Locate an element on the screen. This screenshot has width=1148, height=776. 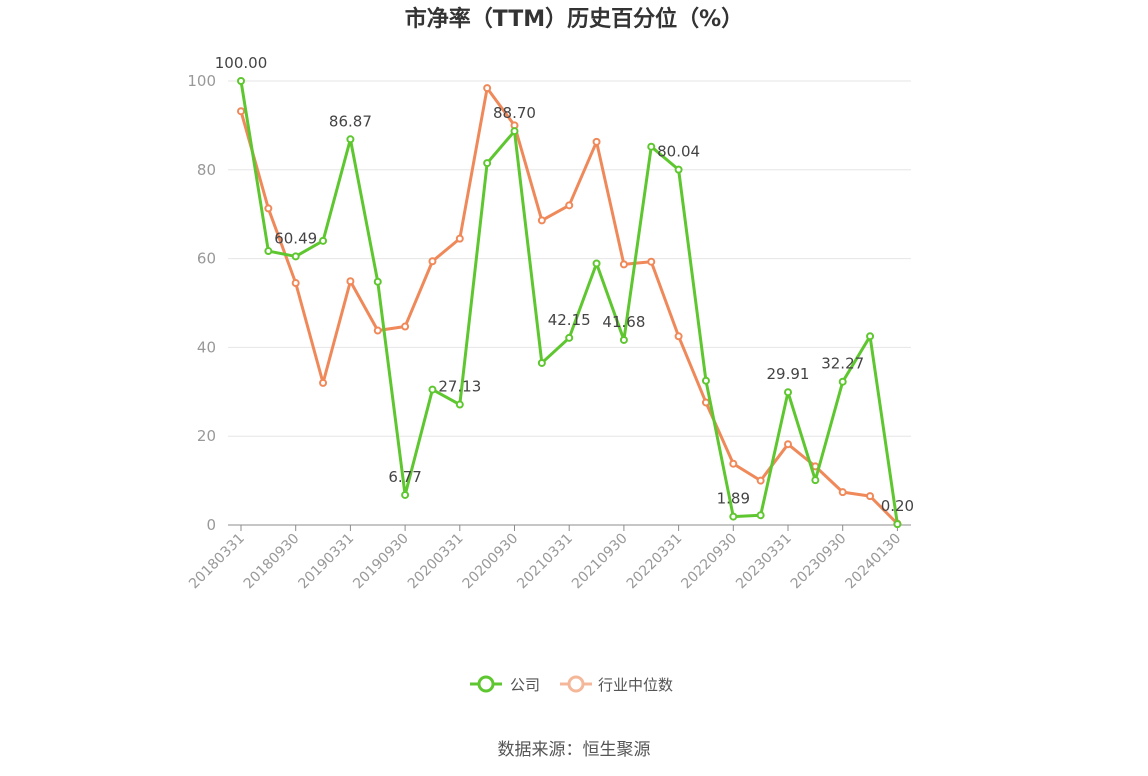
data-label: 42.15 is located at coordinates (569, 320).